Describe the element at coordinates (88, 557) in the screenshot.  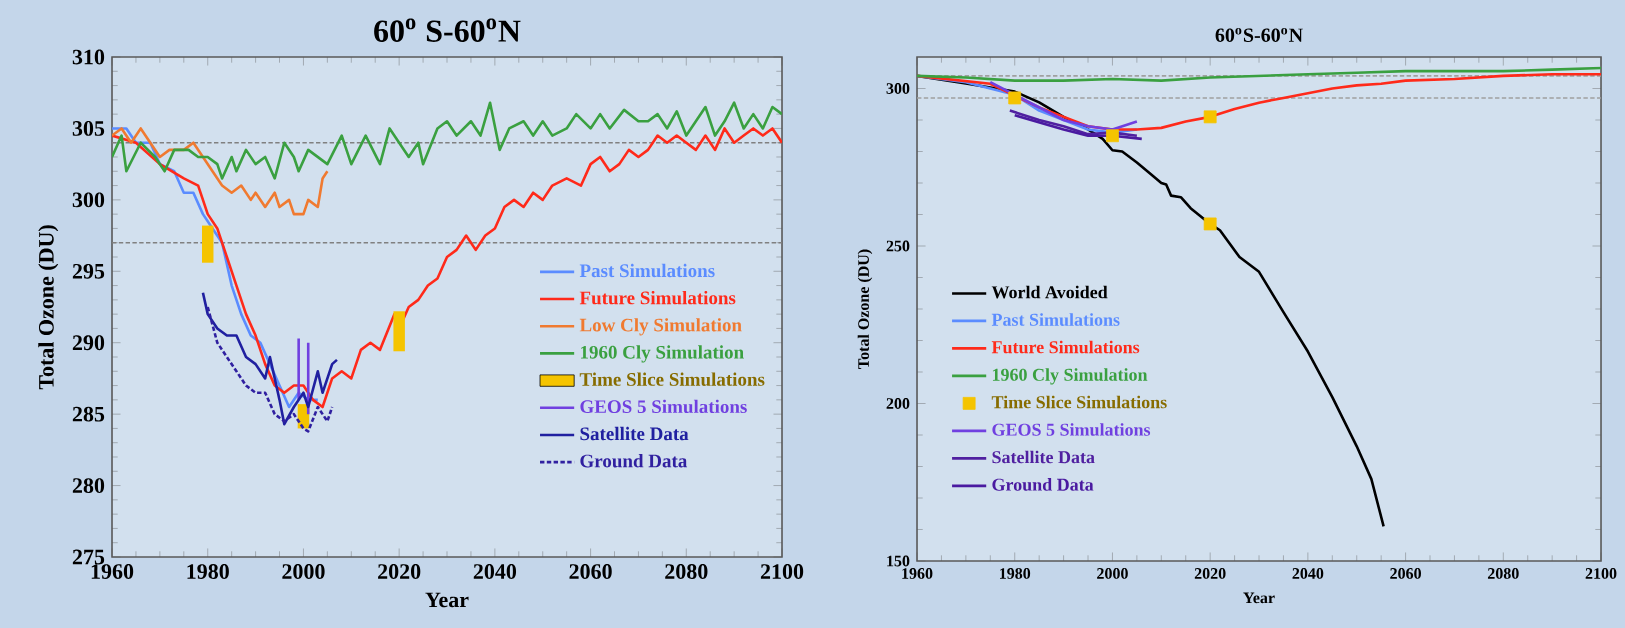
I see `y-tick-label: 275` at that location.